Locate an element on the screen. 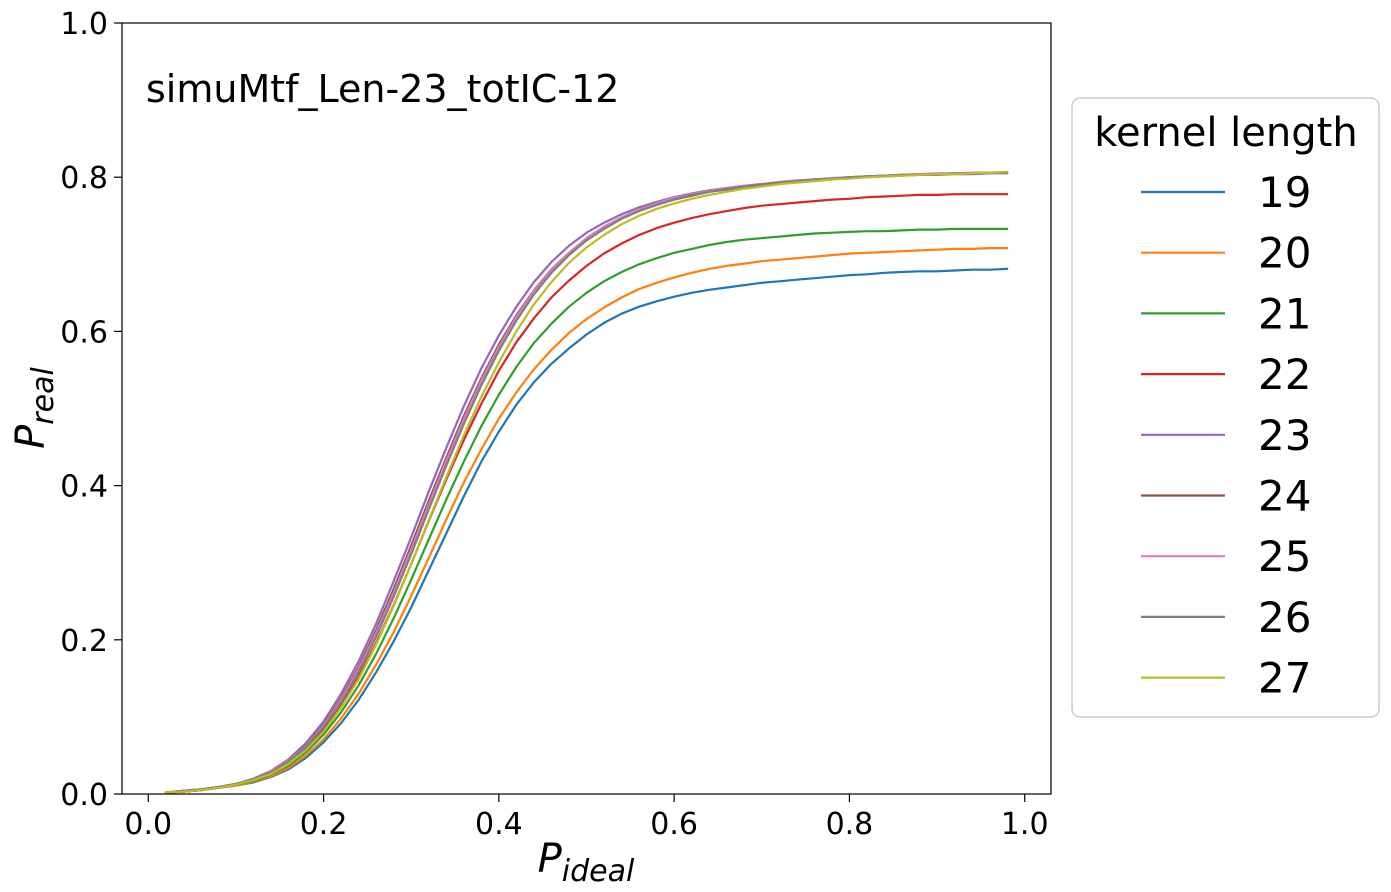 Image resolution: width=1391 pixels, height=892 pixels. y-tick-label: 0.2 is located at coordinates (84, 641).